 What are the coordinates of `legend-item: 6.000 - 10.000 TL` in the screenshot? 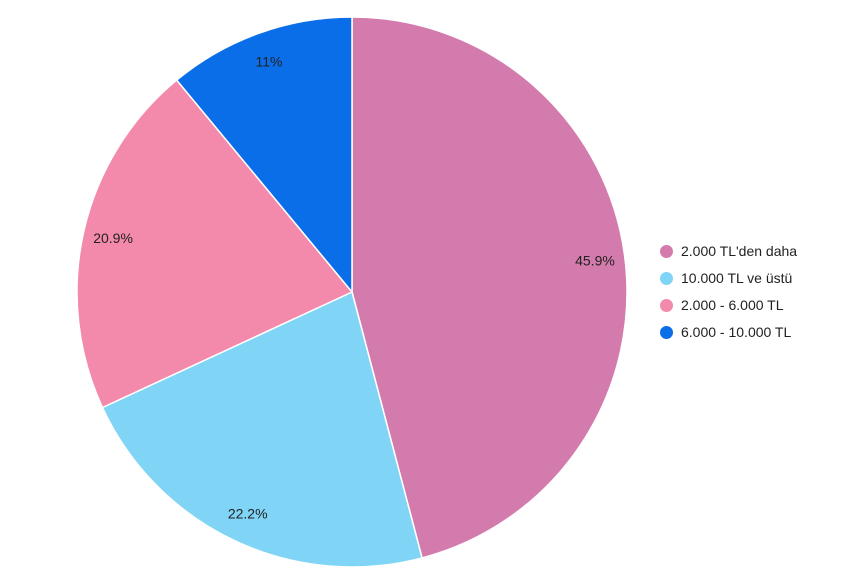 It's located at (728, 332).